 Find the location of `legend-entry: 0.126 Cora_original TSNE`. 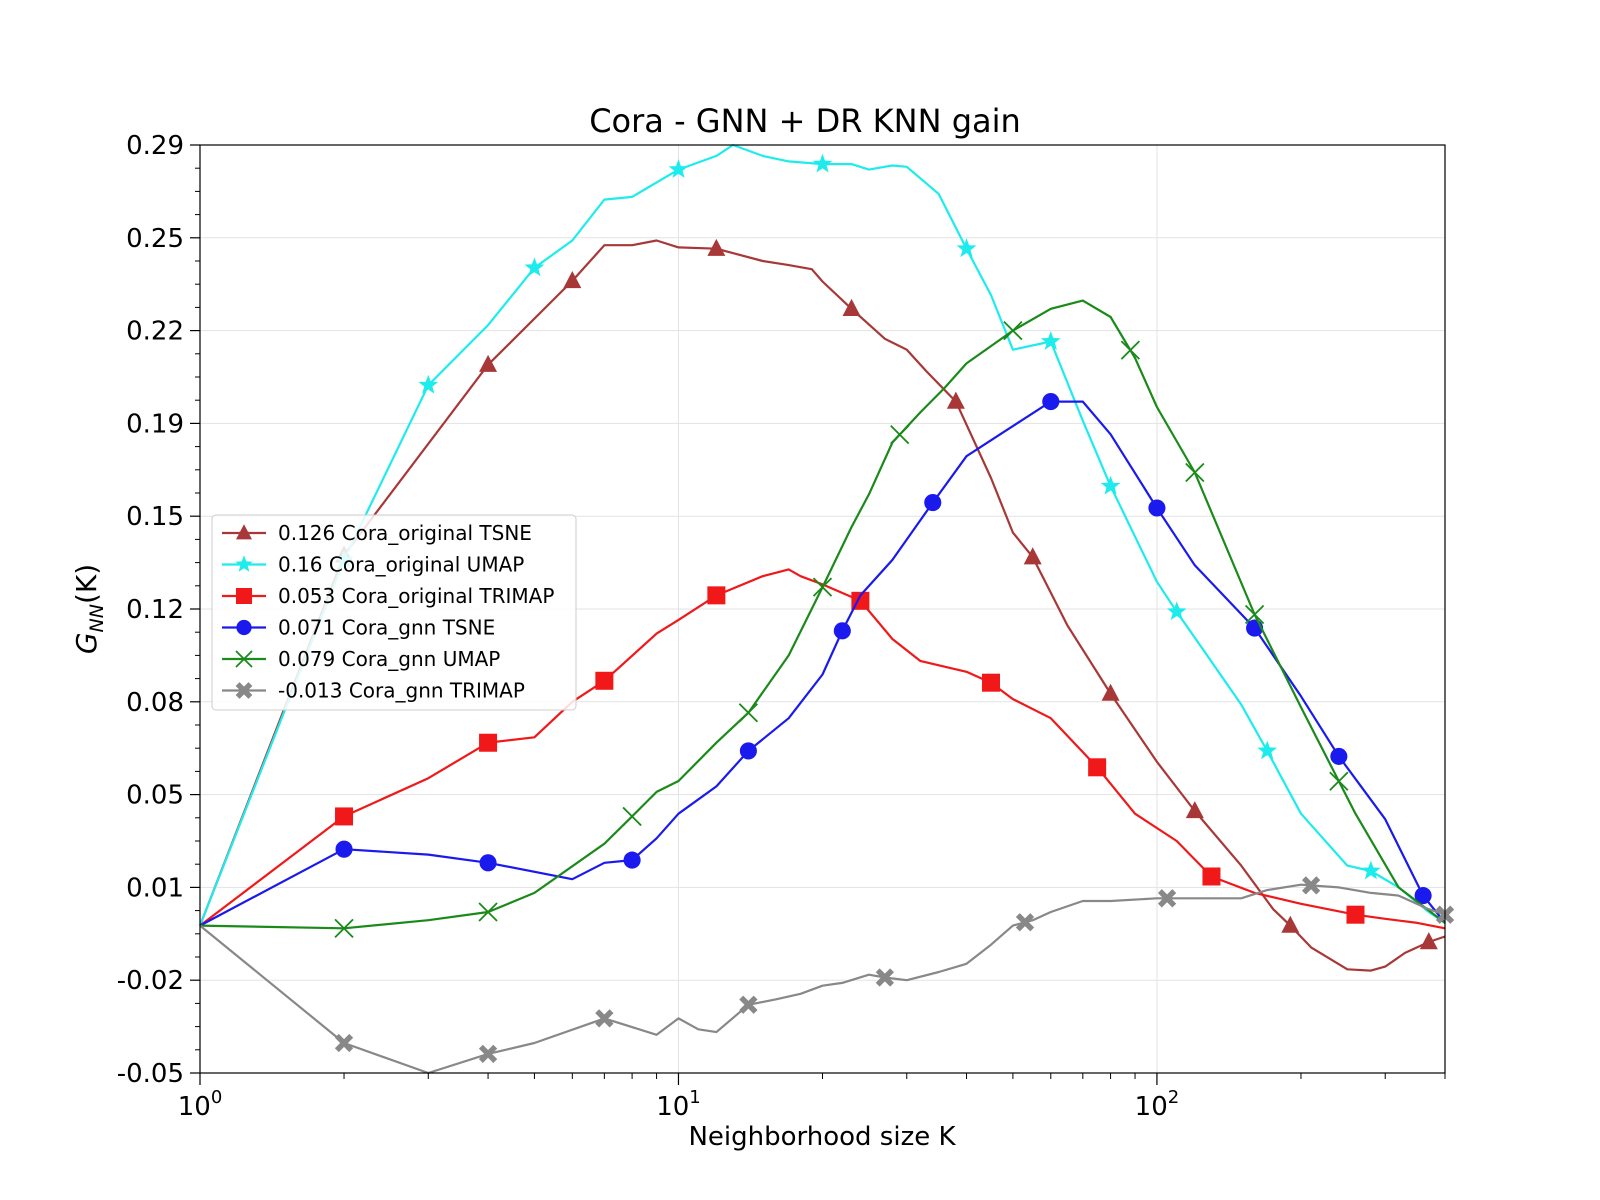

legend-entry: 0.126 Cora_original TSNE is located at coordinates (377, 533).